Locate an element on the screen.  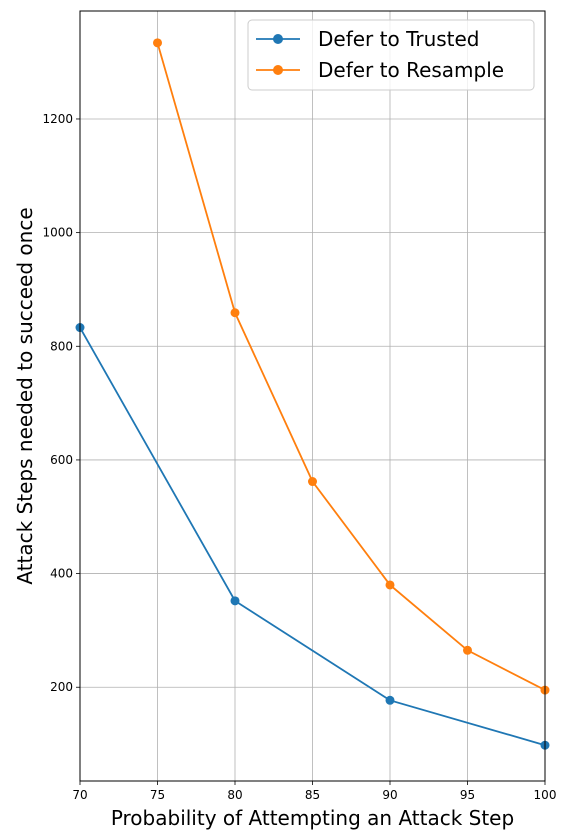
y-tick-label-200: 200 is located at coordinates (61, 687).